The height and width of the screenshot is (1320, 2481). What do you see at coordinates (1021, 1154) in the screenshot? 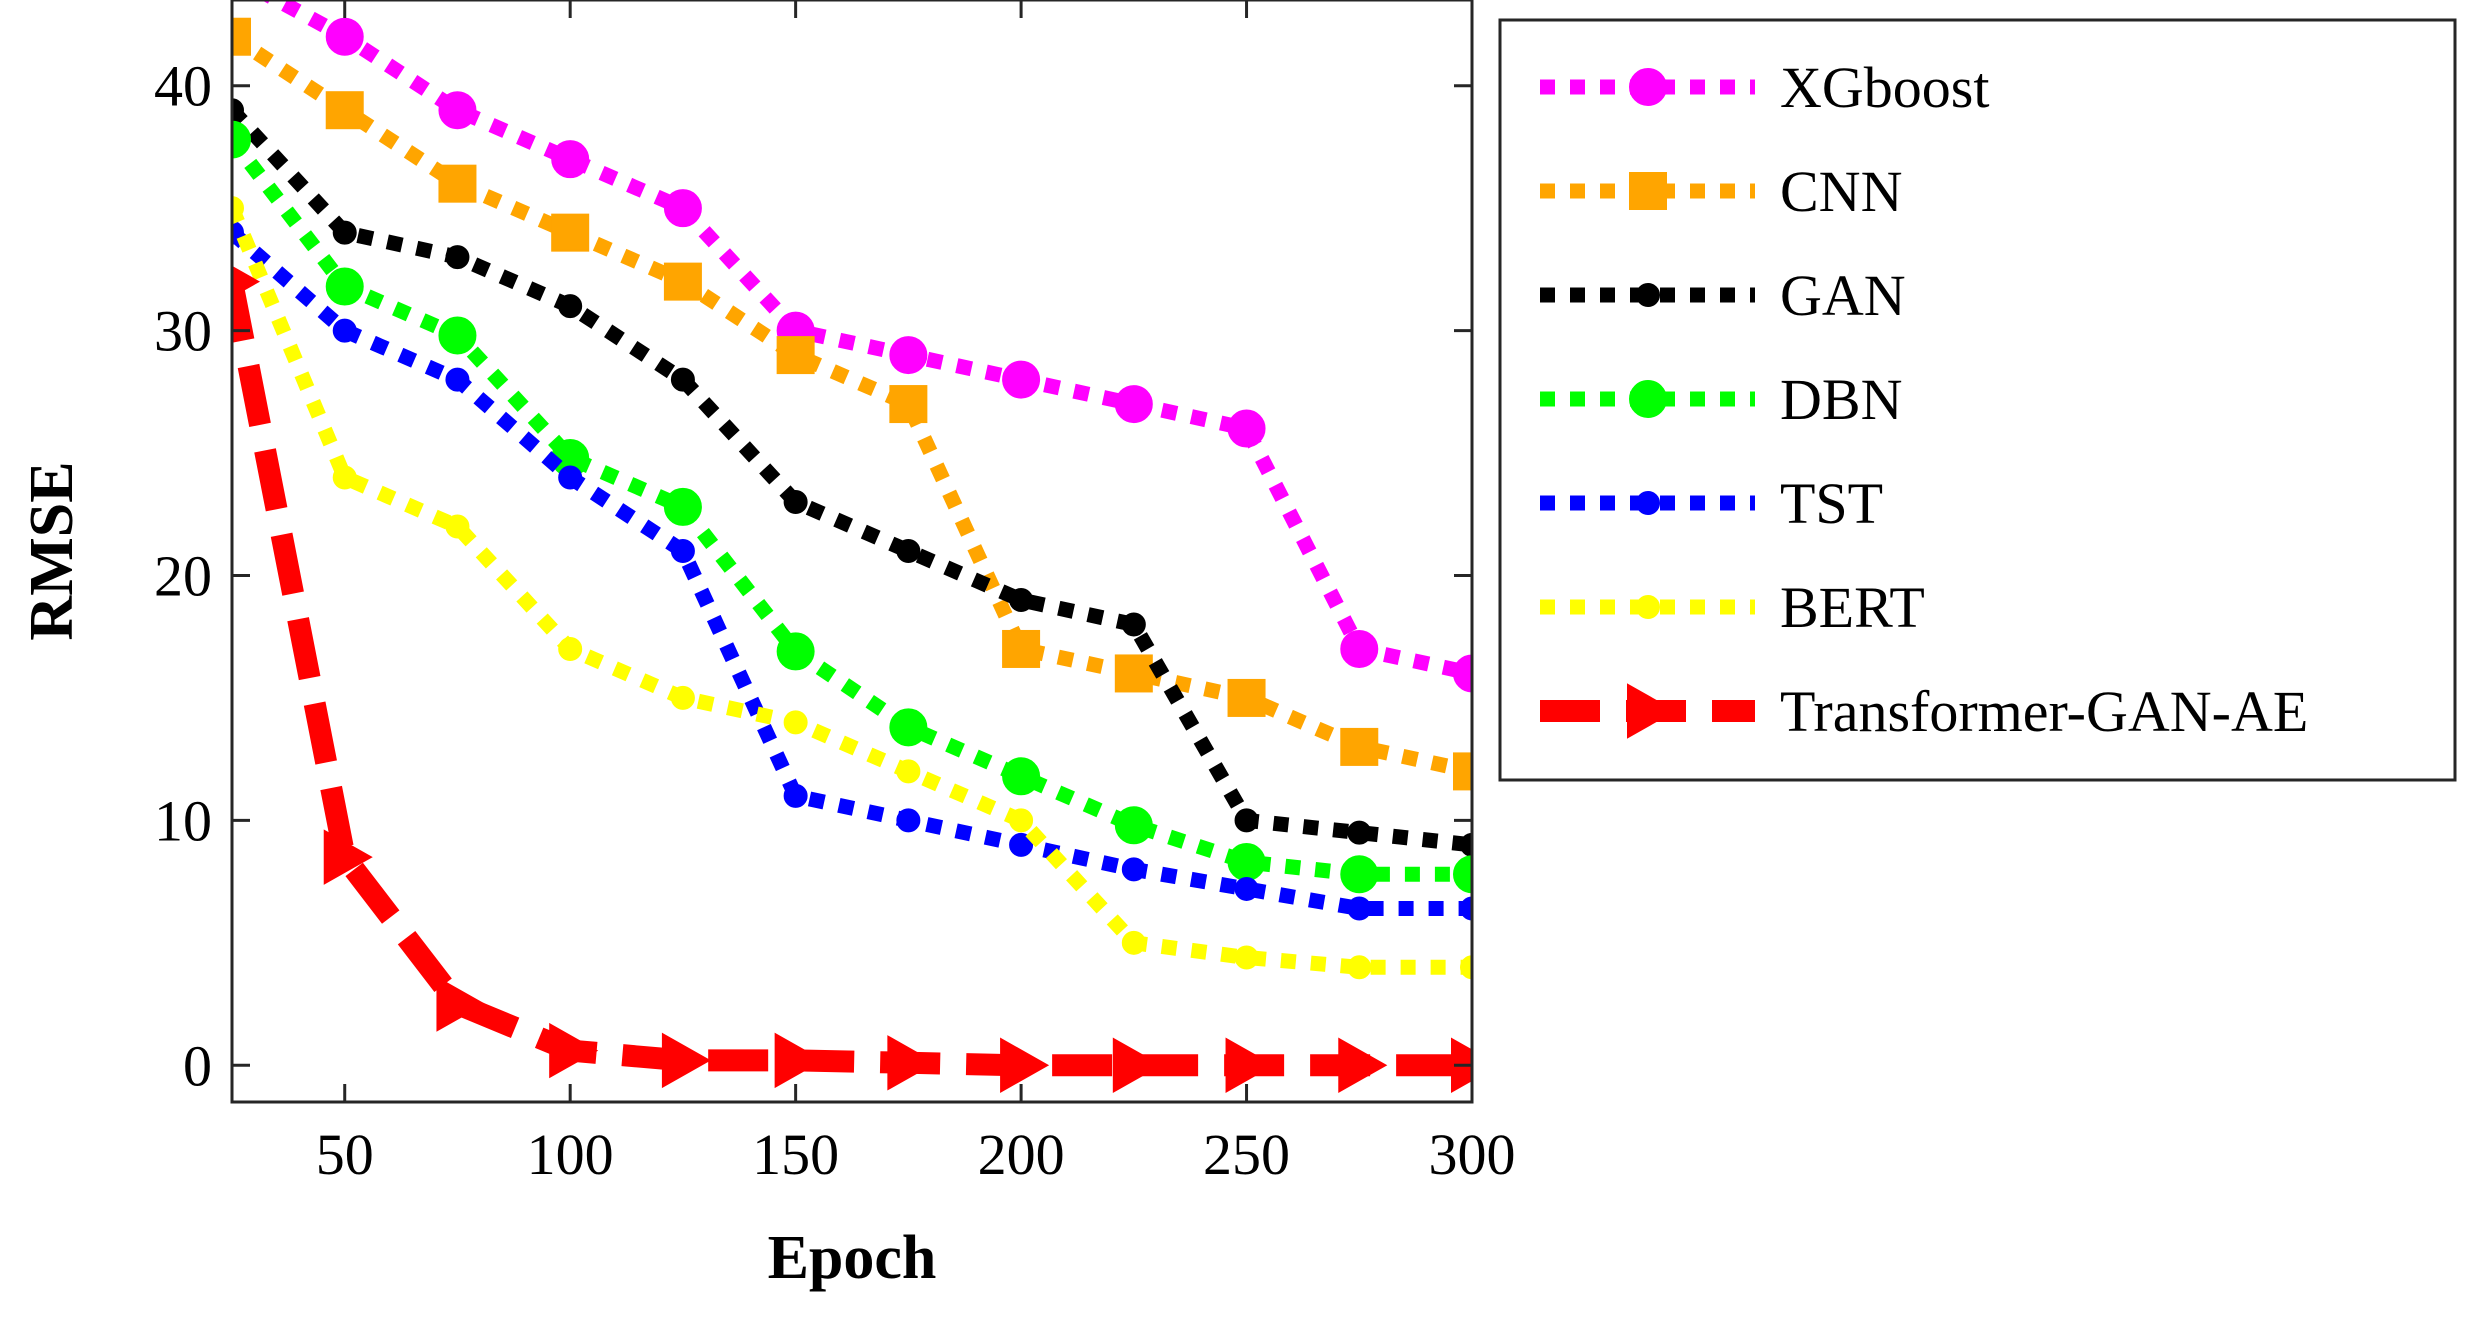
I see `x-tick-label-200: 200` at bounding box center [1021, 1154].